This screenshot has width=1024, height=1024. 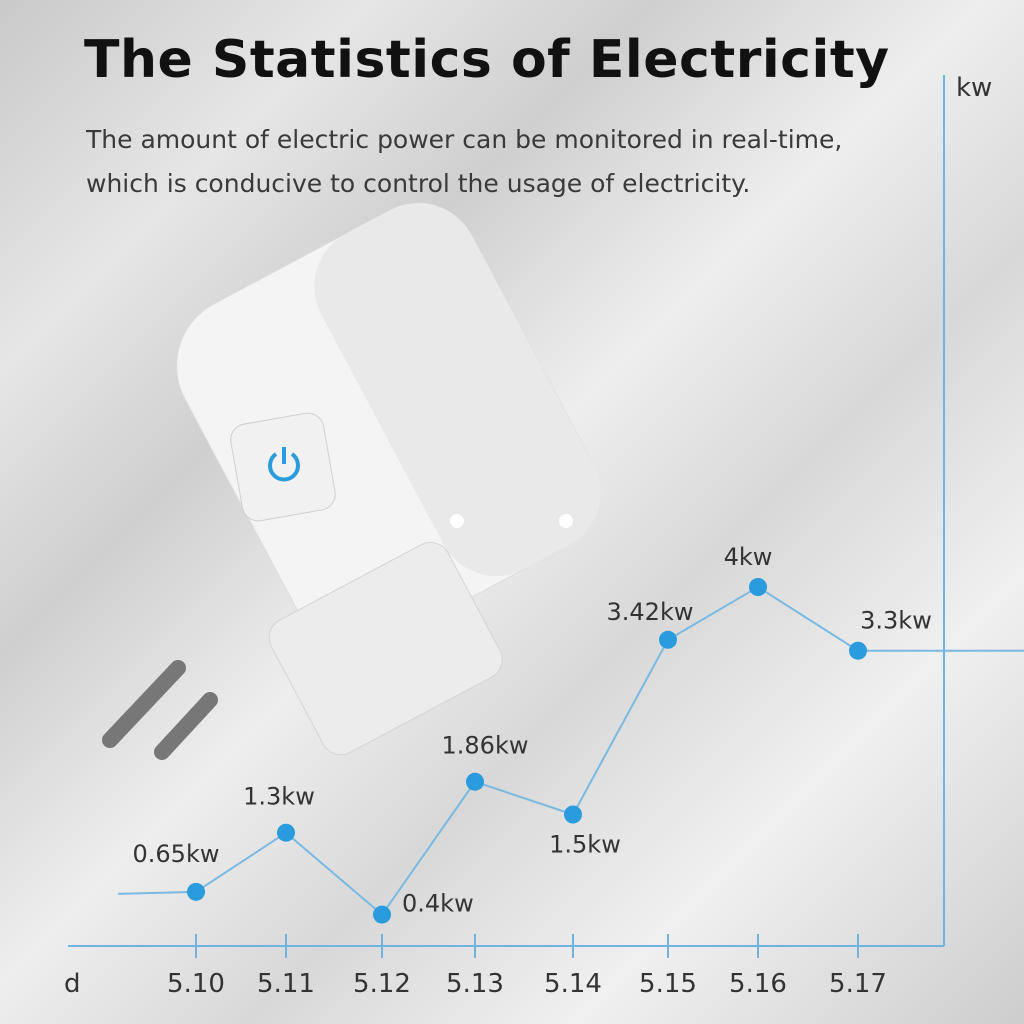 I want to click on data-label: 3.42kw, so click(x=650, y=612).